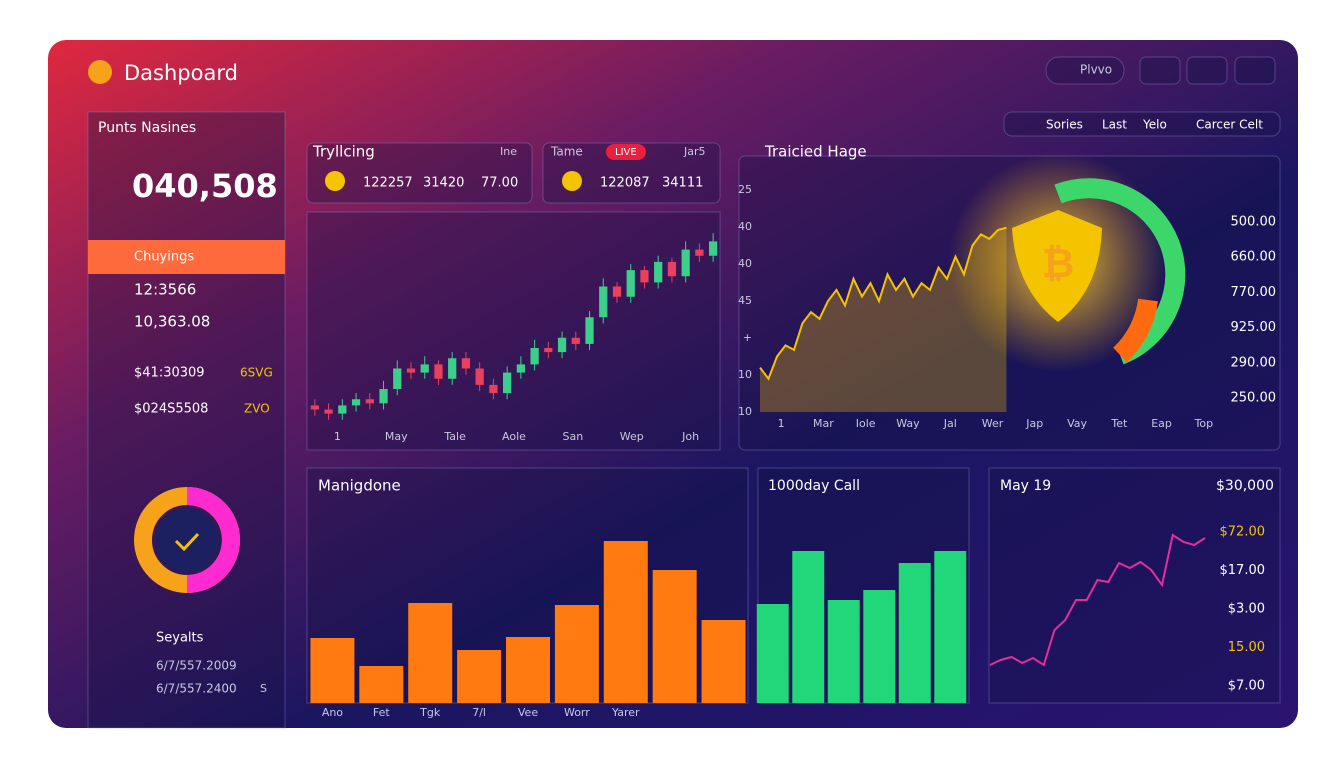 The width and height of the screenshot is (1344, 768). I want to click on sidebar, so click(186, 420).